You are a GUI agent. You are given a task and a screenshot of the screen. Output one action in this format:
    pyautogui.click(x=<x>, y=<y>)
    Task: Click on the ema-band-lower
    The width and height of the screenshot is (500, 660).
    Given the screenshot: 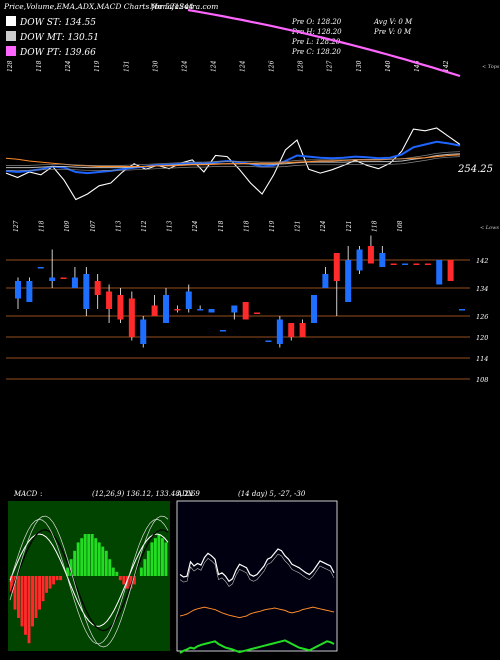 What is the action you would take?
    pyautogui.click(x=233, y=163)
    